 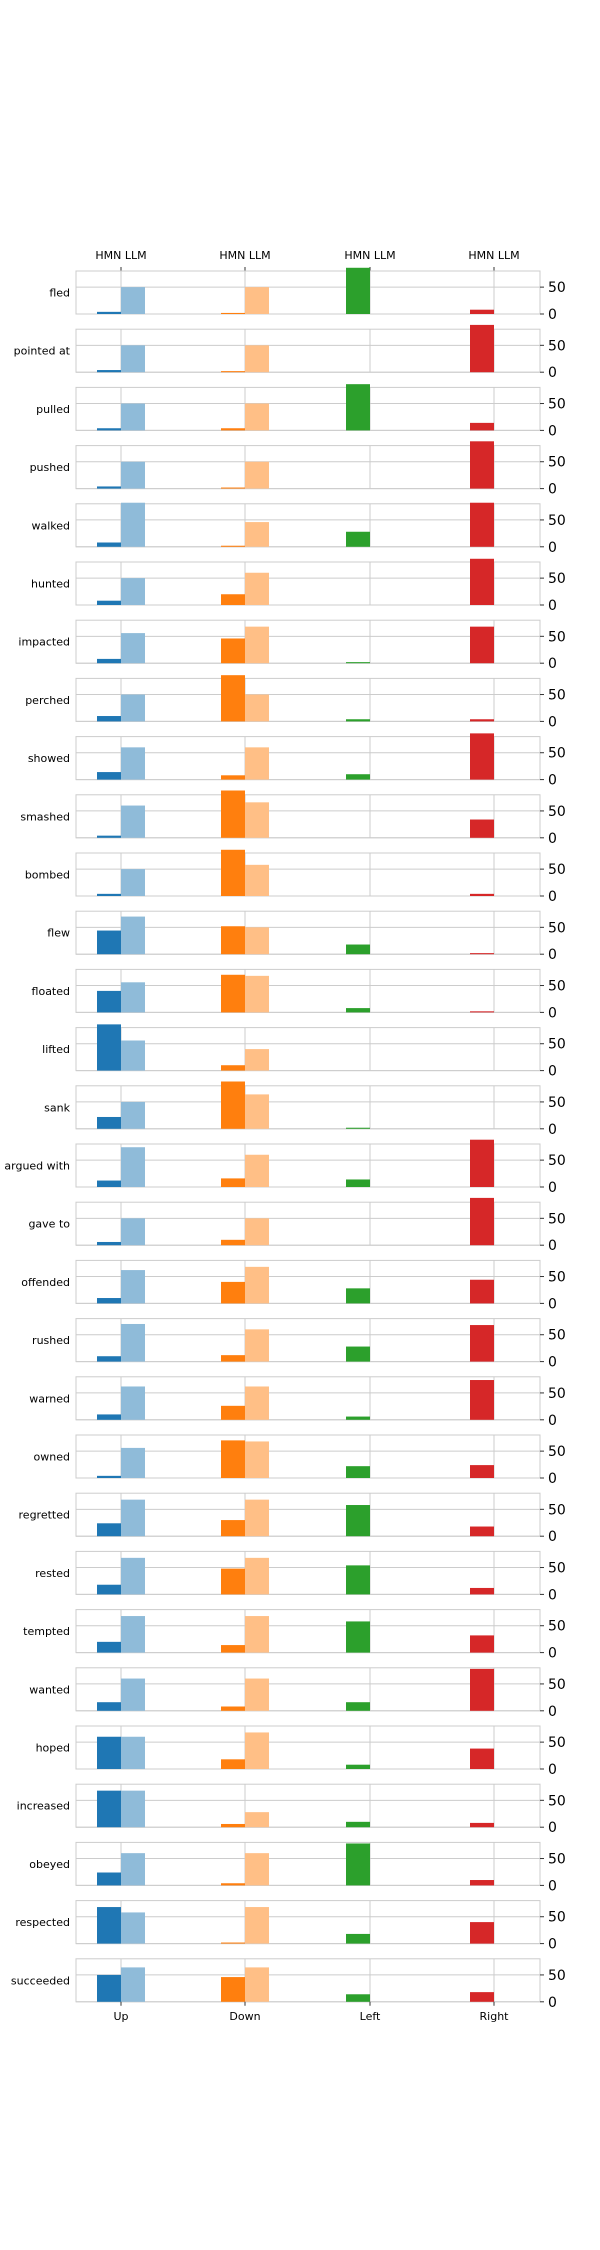 What do you see at coordinates (42, 351) in the screenshot?
I see `panel-label: pointed at` at bounding box center [42, 351].